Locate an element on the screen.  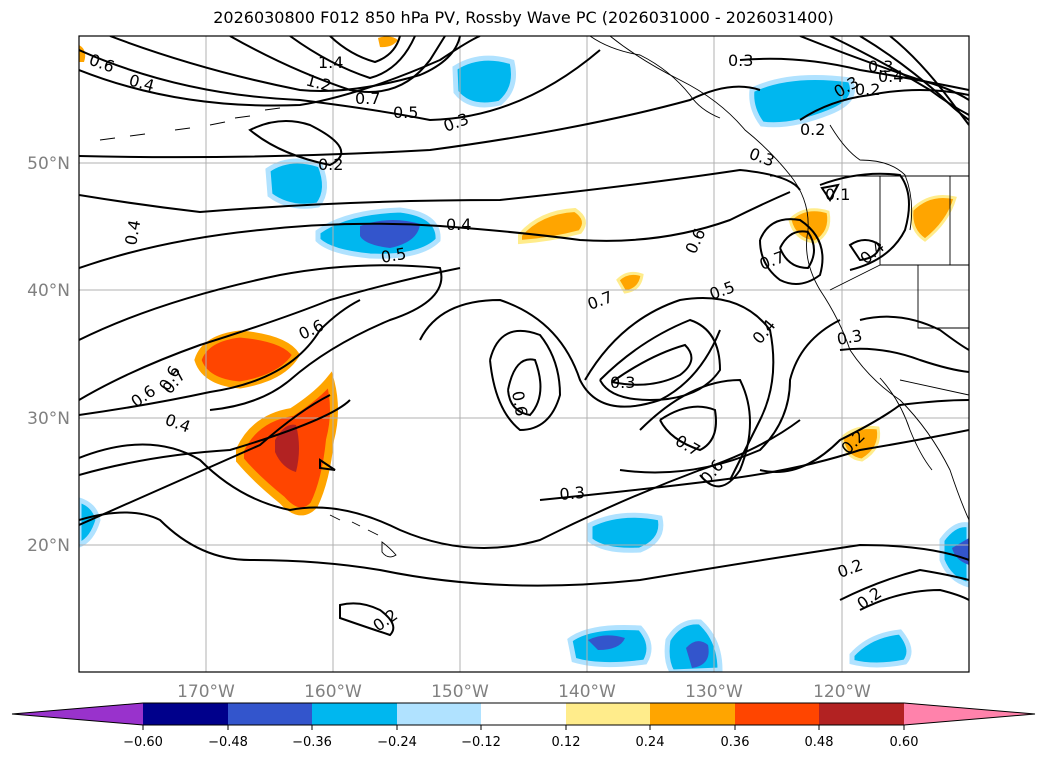
contour-label: 0.6 is located at coordinates (519, 403).